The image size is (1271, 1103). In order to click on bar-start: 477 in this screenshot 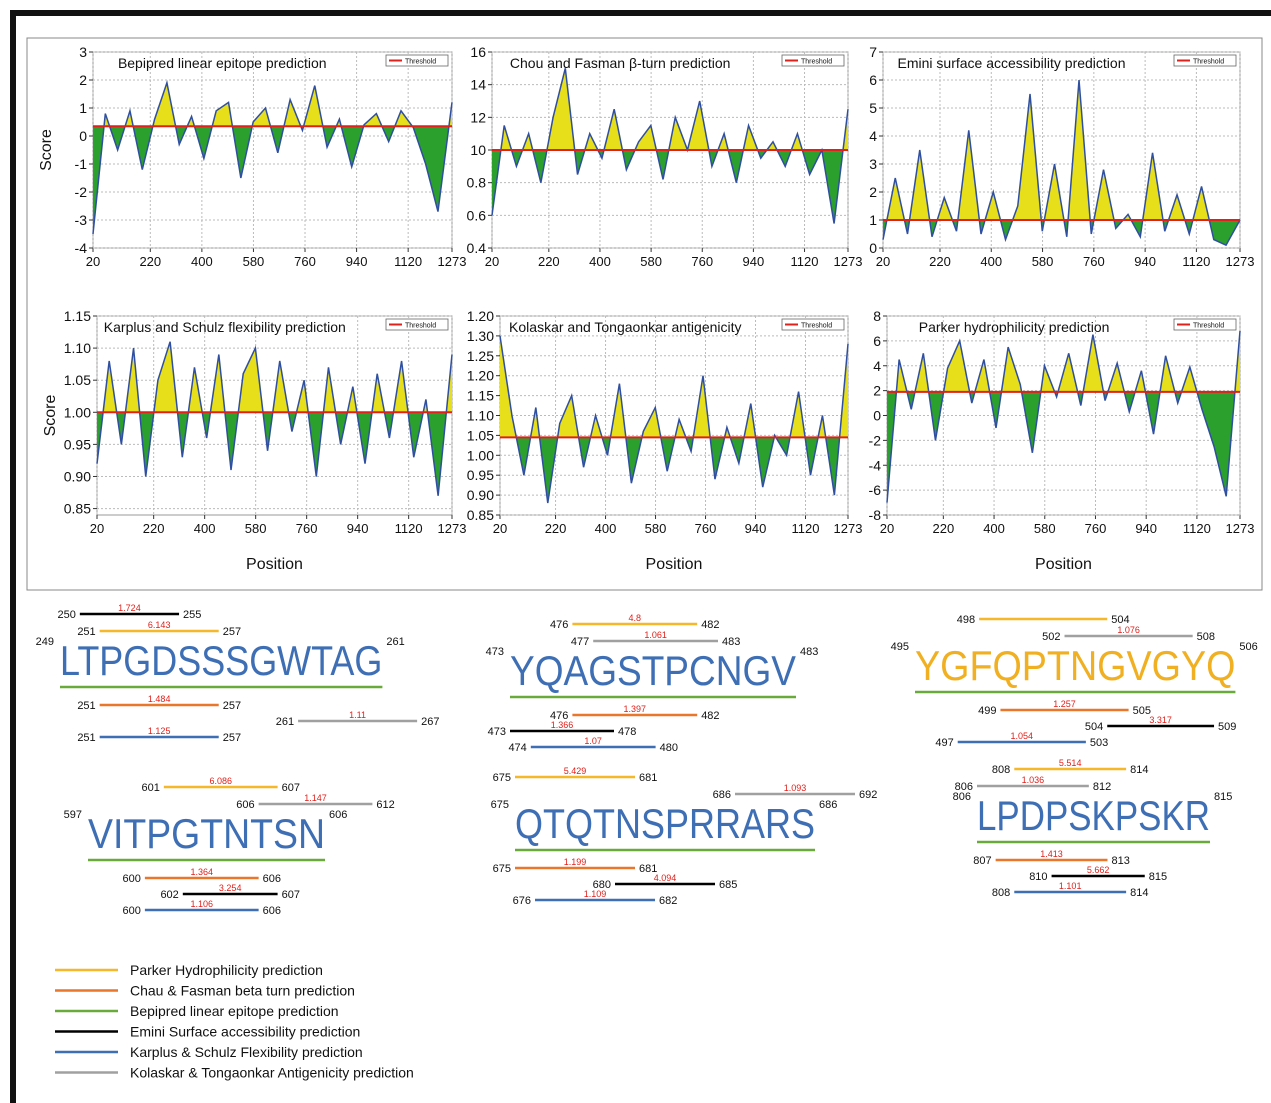, I will do `click(580, 642)`.